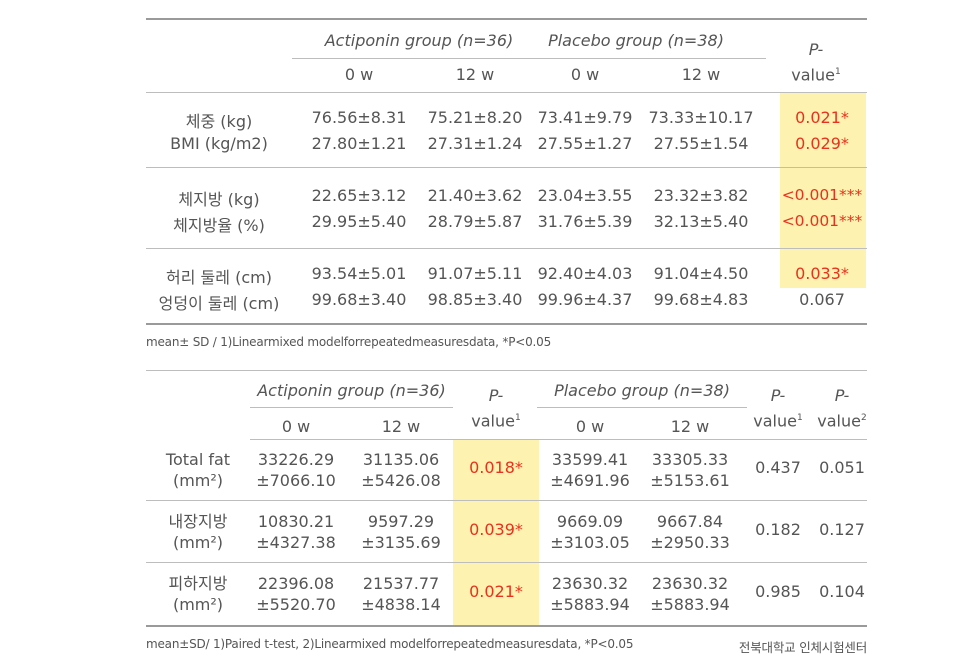 The height and width of the screenshot is (669, 973). I want to click on p-value: 0.039*, so click(496, 529).